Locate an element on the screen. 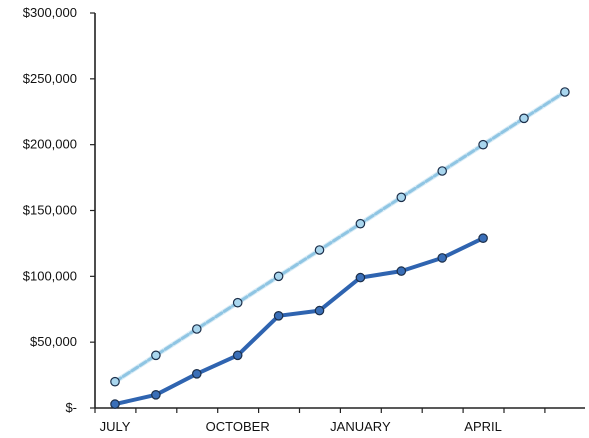  y-tick-label: $50,000 is located at coordinates (53, 341).